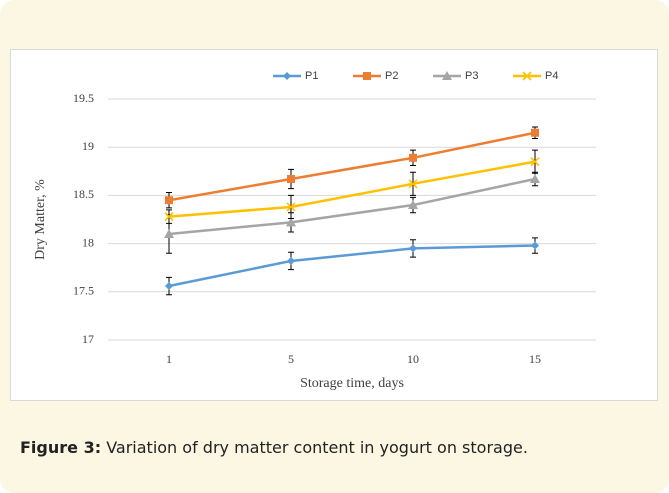 Image resolution: width=669 pixels, height=493 pixels. Describe the element at coordinates (88, 146) in the screenshot. I see `y-tick-label: 19` at that location.